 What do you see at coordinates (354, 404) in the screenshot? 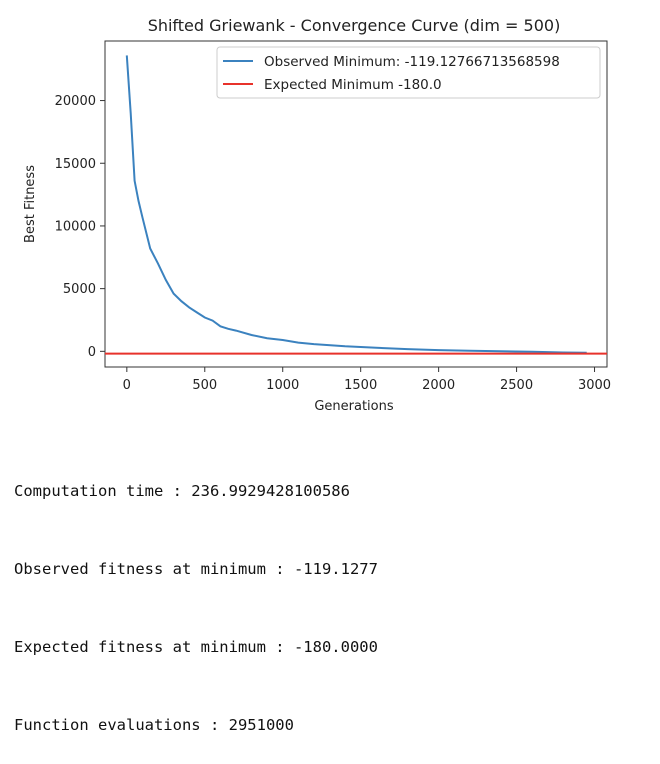
I see `x-axis-label: Generations` at bounding box center [354, 404].